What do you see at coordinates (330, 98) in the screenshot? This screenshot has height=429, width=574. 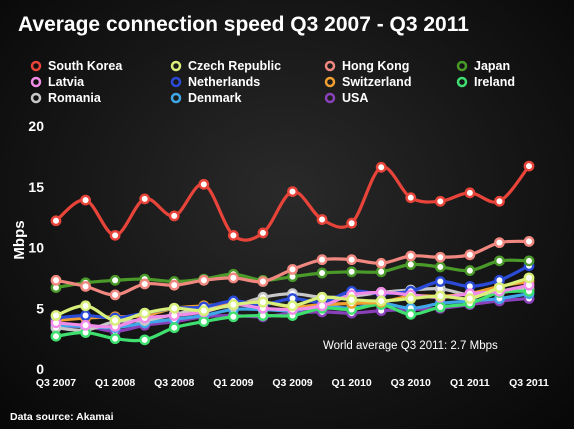 I see `legend-marker-usa` at bounding box center [330, 98].